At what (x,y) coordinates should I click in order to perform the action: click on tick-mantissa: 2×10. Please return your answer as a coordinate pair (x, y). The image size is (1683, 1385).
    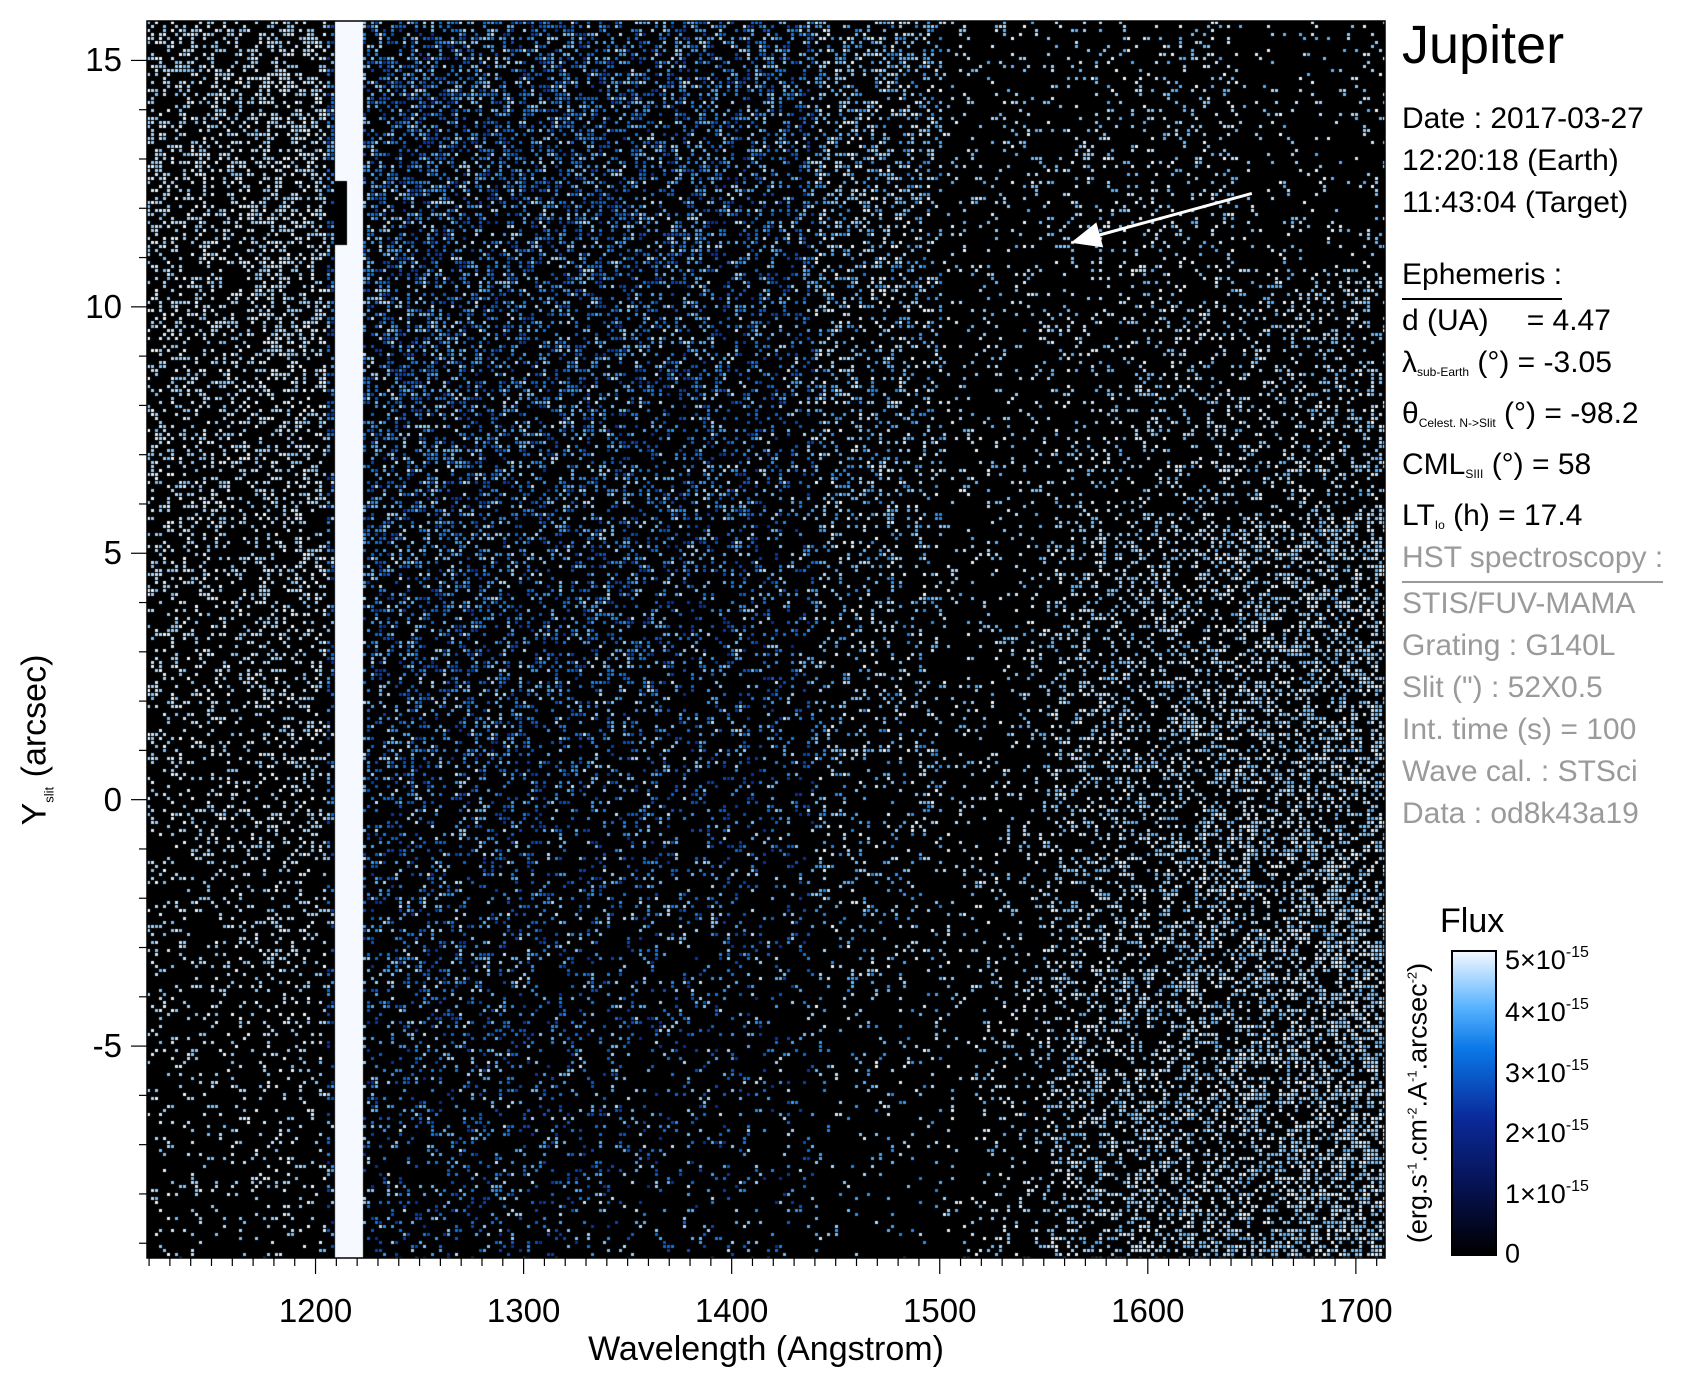
    Looking at the image, I should click on (1535, 1133).